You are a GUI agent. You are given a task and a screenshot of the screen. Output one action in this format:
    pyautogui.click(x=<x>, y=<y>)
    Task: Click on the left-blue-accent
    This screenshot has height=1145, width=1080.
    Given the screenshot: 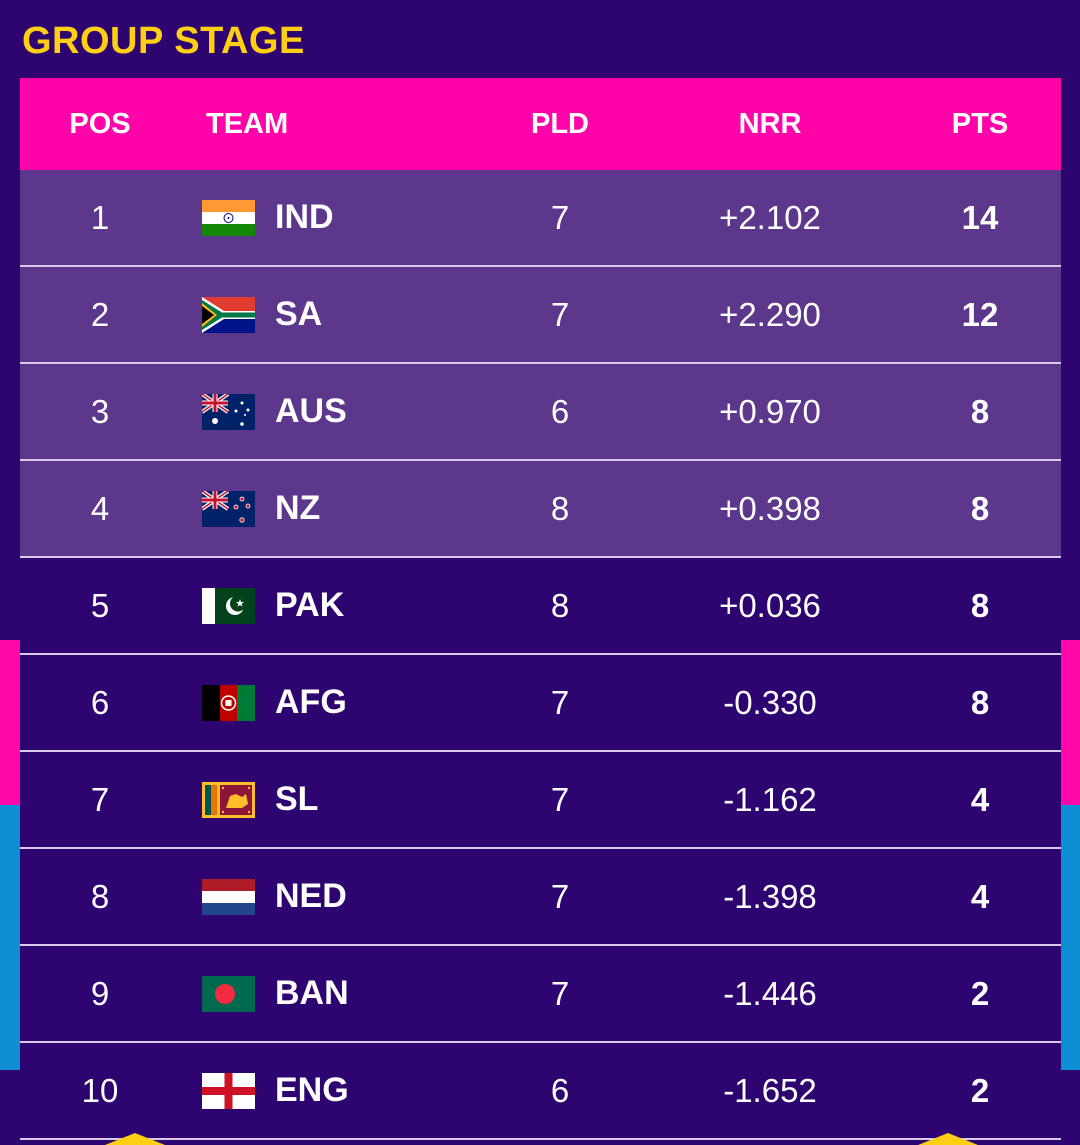 What is the action you would take?
    pyautogui.click(x=10, y=937)
    